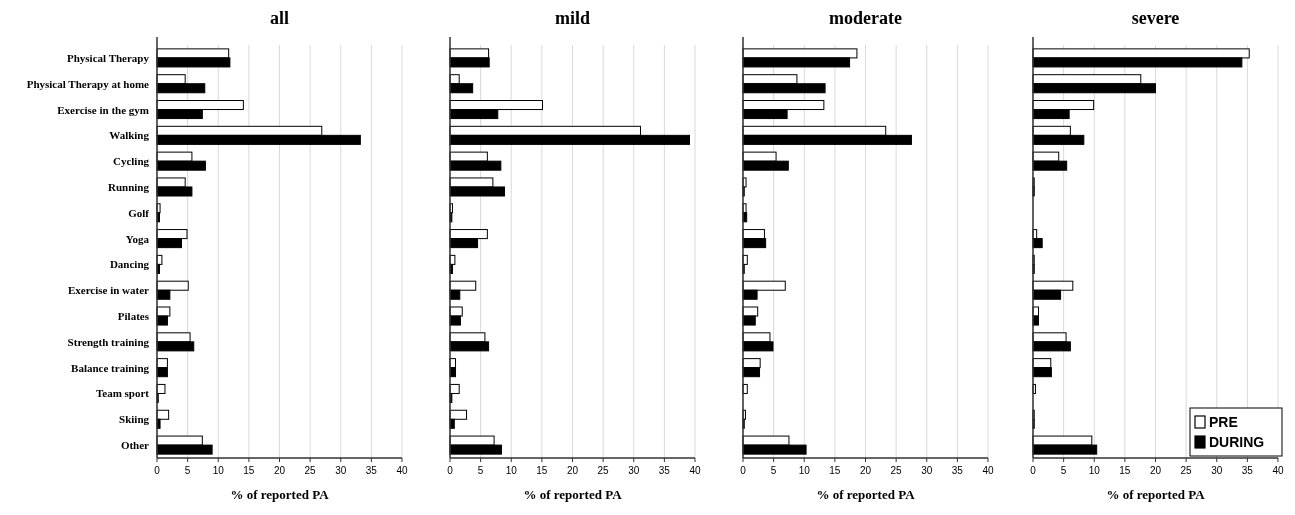 The image size is (1295, 515). I want to click on y-tick-label: Exercise in the gym, so click(103, 109).